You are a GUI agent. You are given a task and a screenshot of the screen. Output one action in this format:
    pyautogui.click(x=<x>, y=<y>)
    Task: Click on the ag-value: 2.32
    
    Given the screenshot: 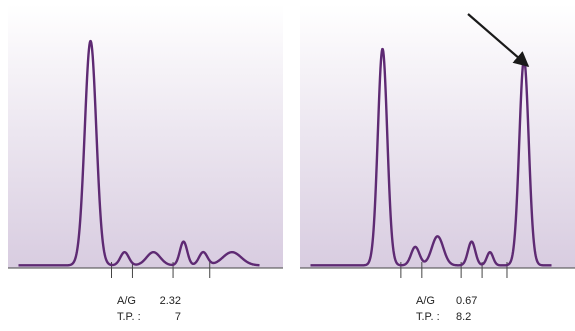 What is the action you would take?
    pyautogui.click(x=170, y=301)
    